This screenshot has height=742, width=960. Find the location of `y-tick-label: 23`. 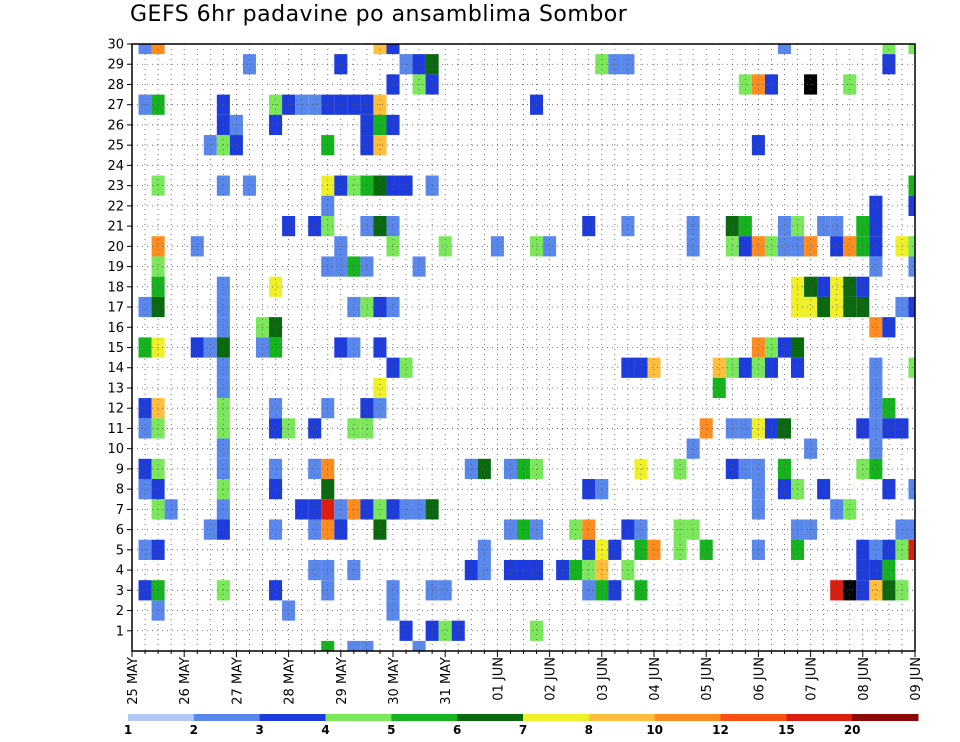

y-tick-label: 23 is located at coordinates (115, 186).